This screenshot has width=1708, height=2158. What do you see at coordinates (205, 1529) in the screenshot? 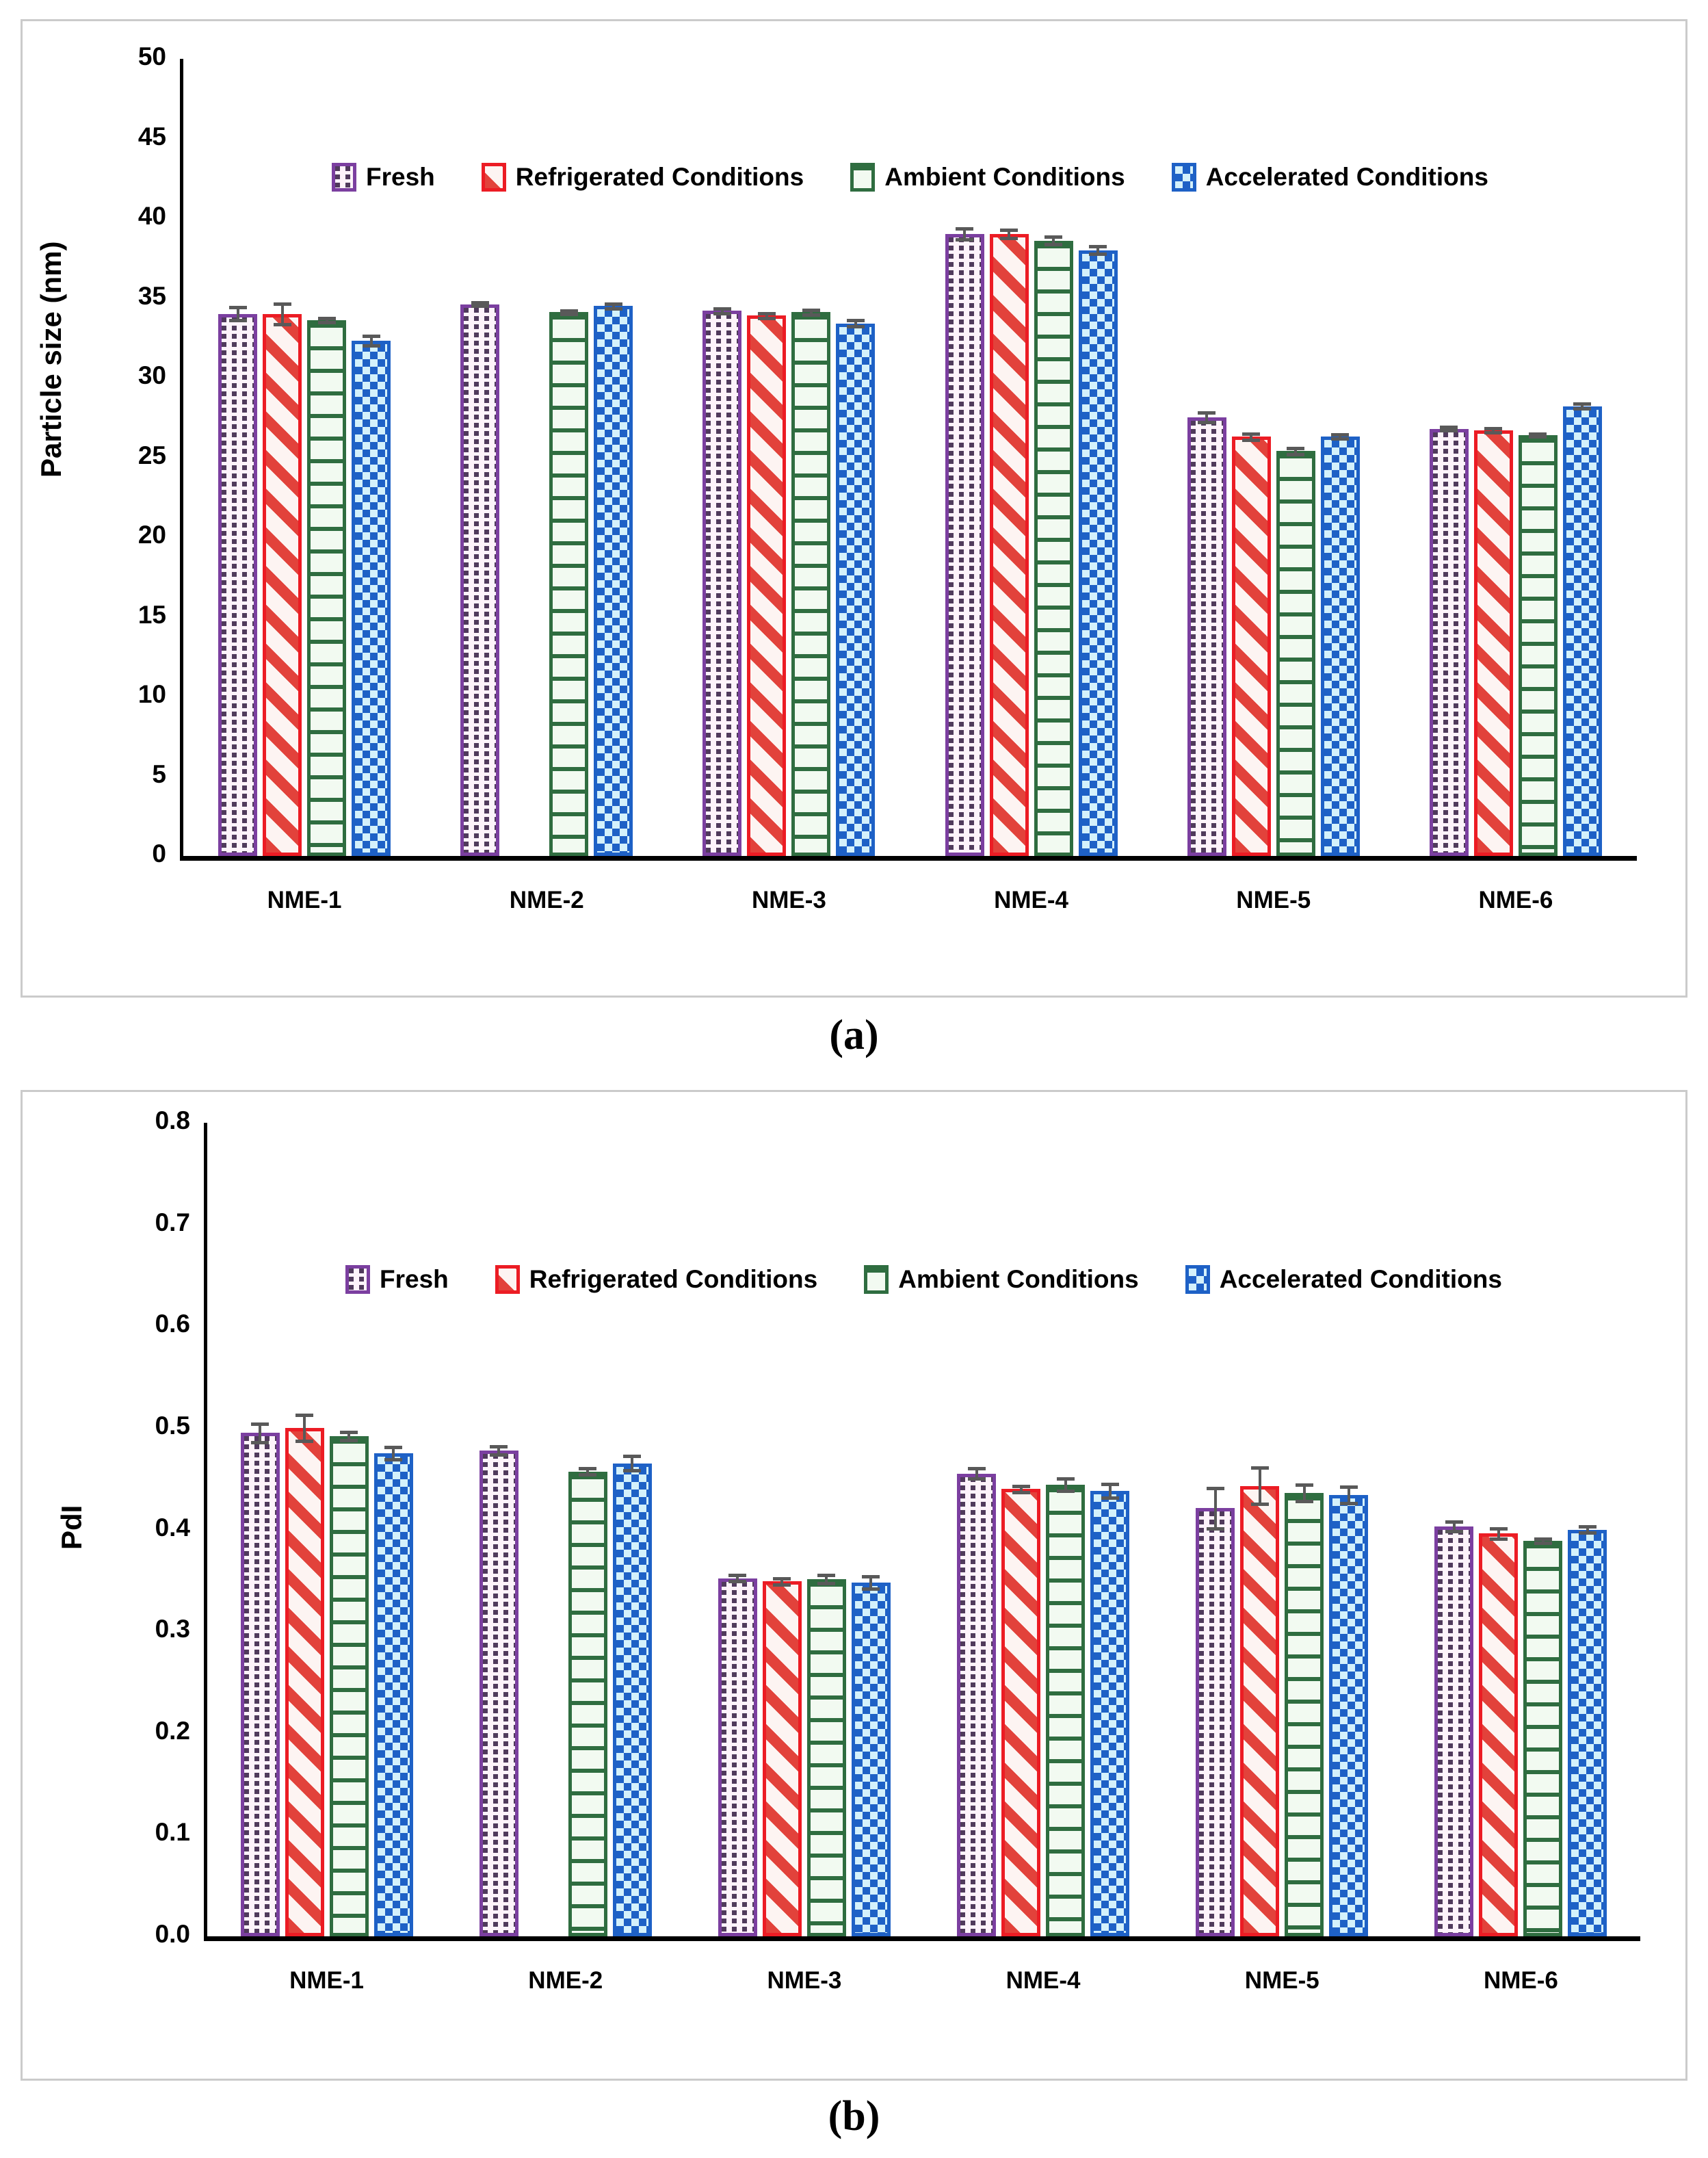
I see `y-axis-line` at bounding box center [205, 1529].